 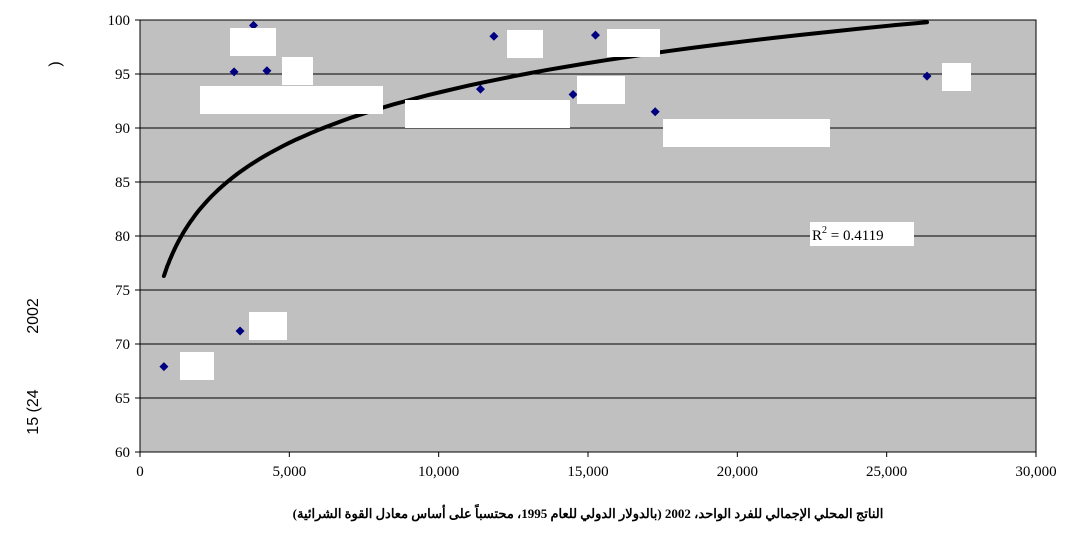 What do you see at coordinates (886, 472) in the screenshot?
I see `x-tick-label: 25,000` at bounding box center [886, 472].